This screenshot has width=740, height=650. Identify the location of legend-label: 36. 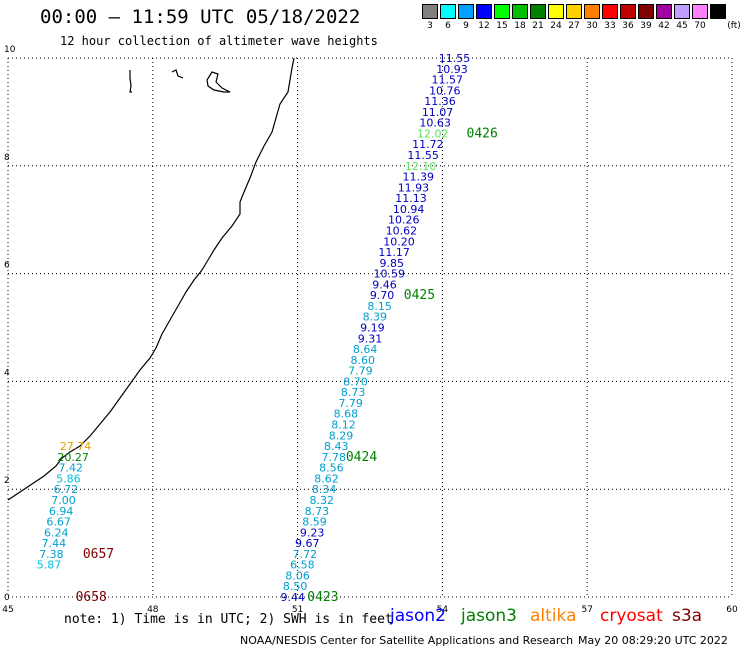
(628, 26).